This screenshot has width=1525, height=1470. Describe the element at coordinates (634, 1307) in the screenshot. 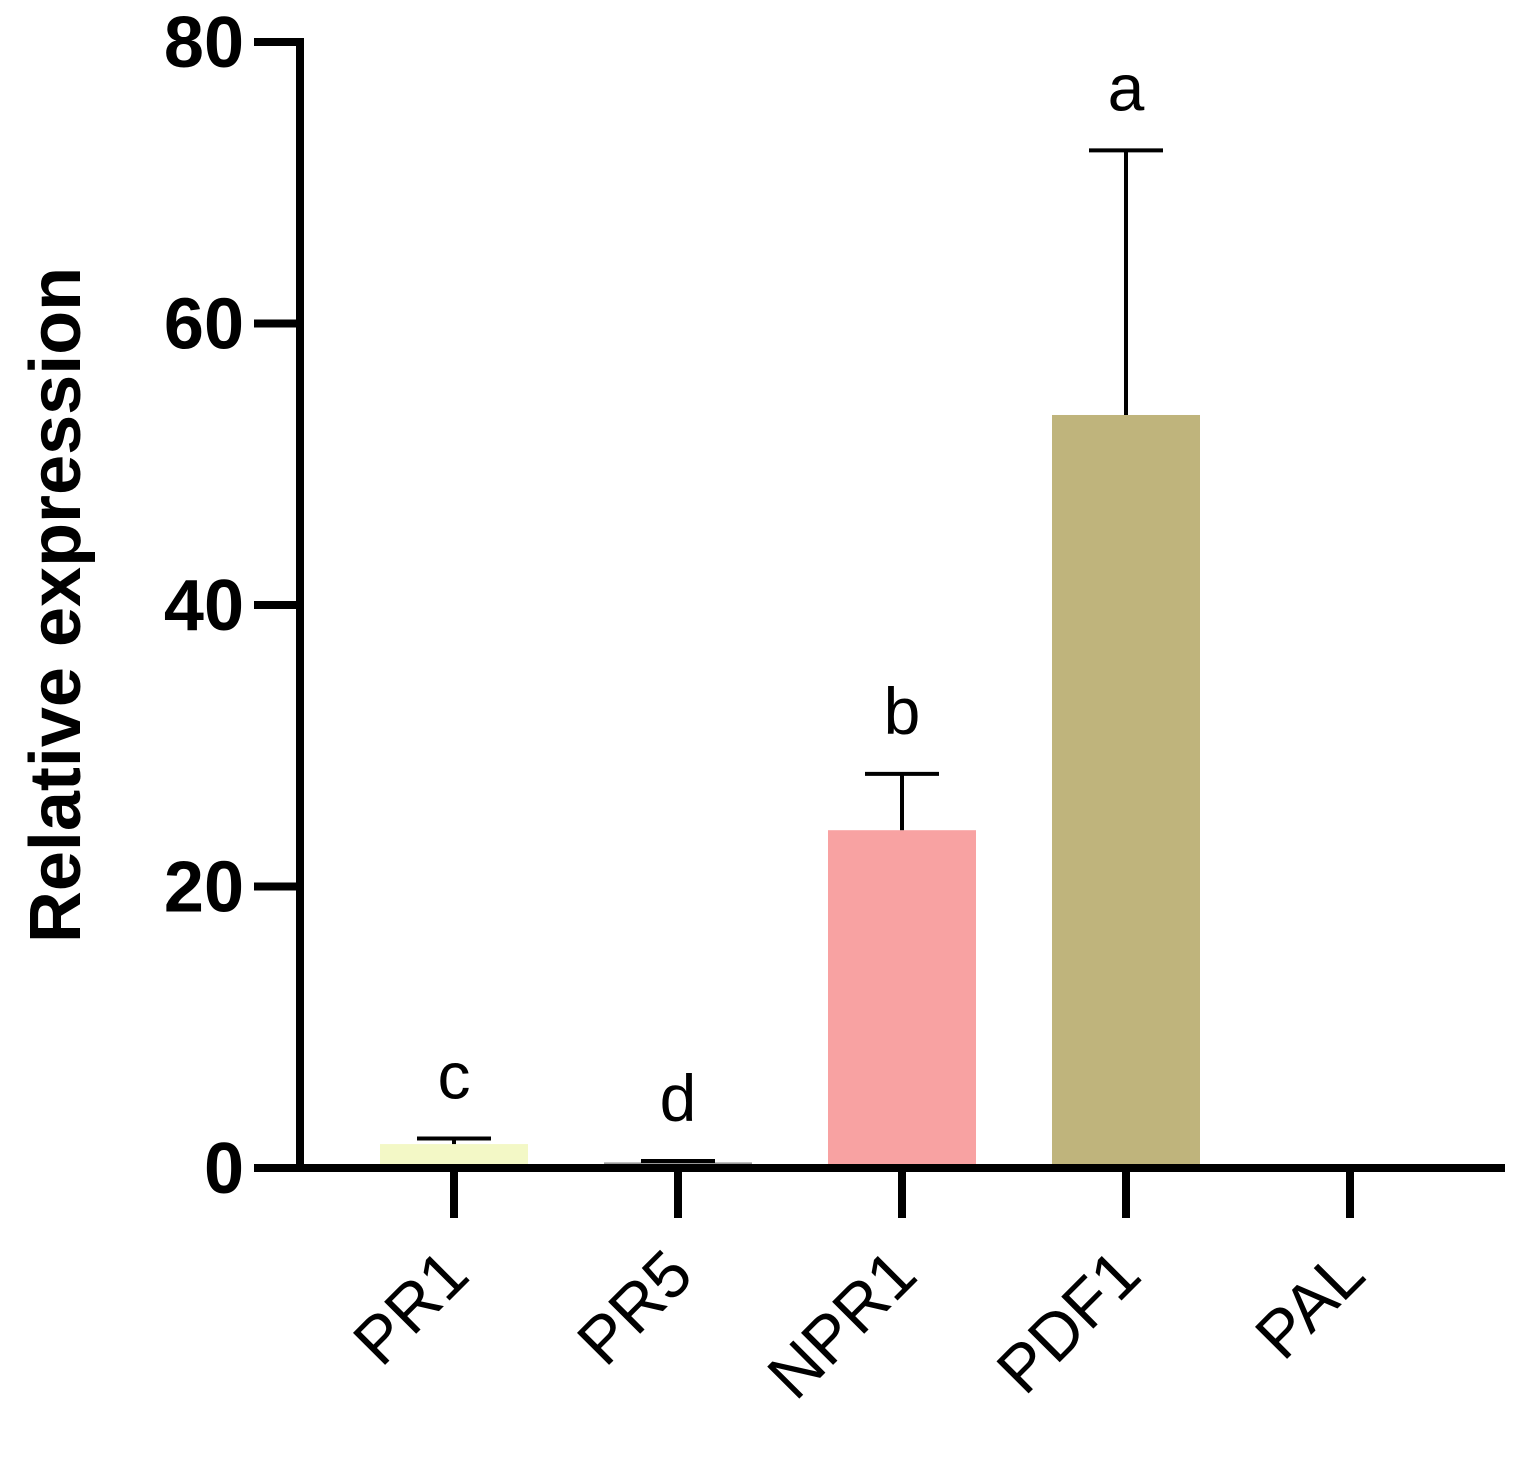

I see `x-tick-label: PR5` at that location.